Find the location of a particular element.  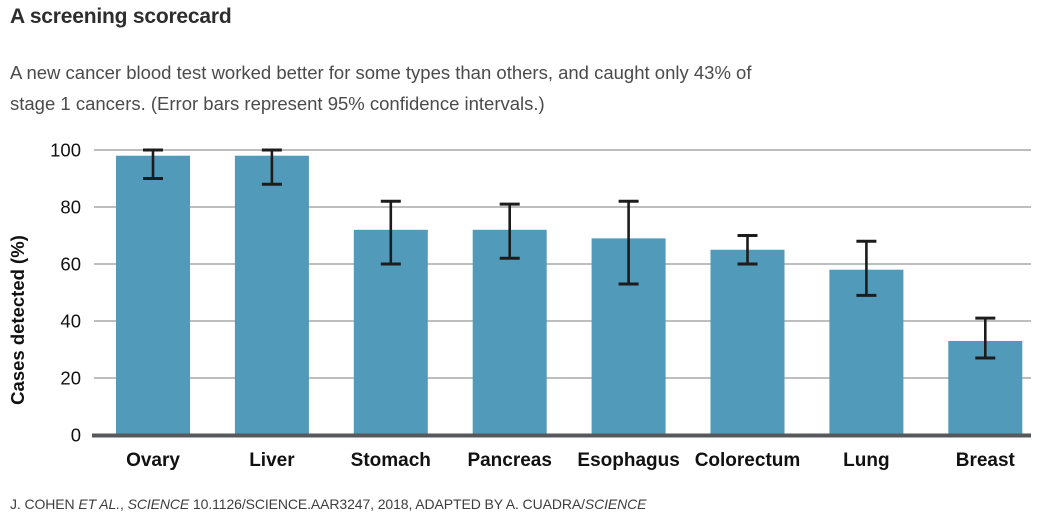

y-tick-label-100: 100 is located at coordinates (65, 150).